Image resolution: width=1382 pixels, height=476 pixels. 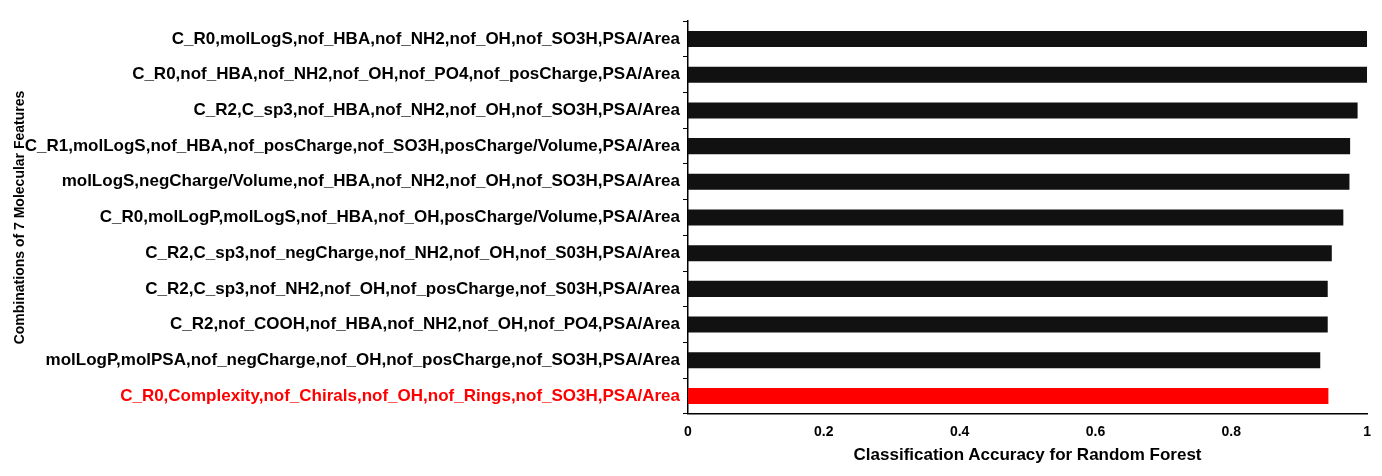 What do you see at coordinates (400, 395) in the screenshot?
I see `y-tick-label: C_R0,Complexity,nof_Chirals,nof_OH,nof_Rings,nof_SO3H,PSA/Area` at bounding box center [400, 395].